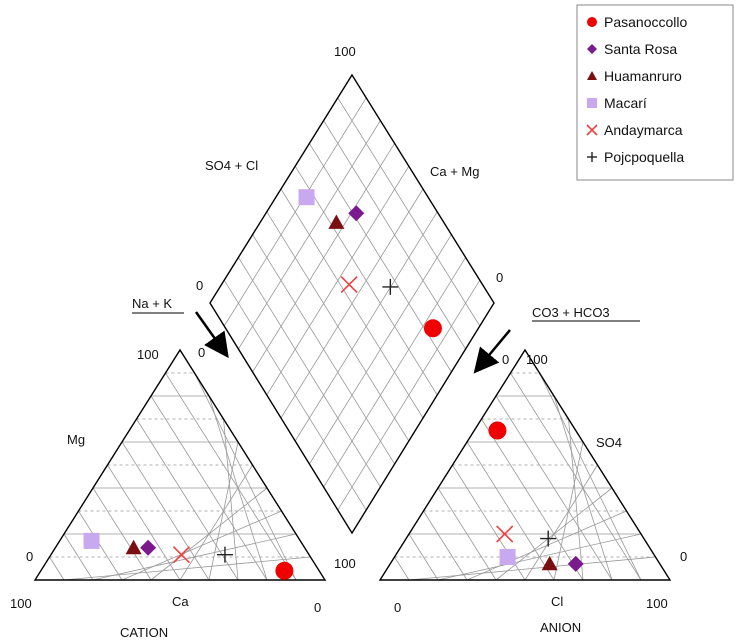  What do you see at coordinates (592, 49) in the screenshot?
I see `legend-marker-santa-rosa` at bounding box center [592, 49].